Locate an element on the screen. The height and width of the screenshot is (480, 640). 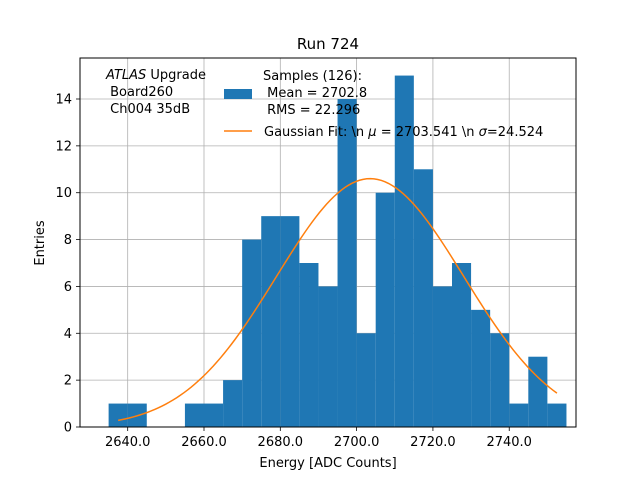
legend-hist-line-3: RMS = 22.296 is located at coordinates (311, 110).